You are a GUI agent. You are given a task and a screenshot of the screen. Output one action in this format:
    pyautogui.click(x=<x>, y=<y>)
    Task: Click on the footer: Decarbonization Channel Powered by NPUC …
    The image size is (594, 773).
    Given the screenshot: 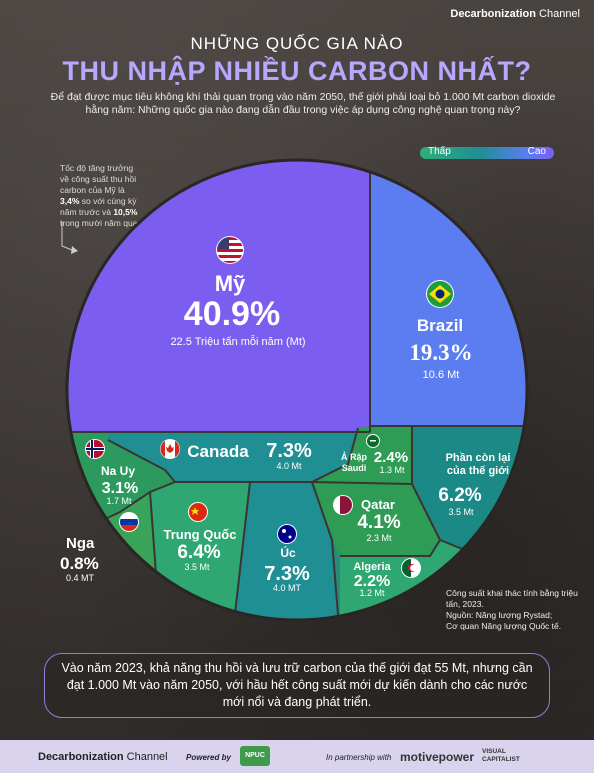 What is the action you would take?
    pyautogui.click(x=297, y=756)
    